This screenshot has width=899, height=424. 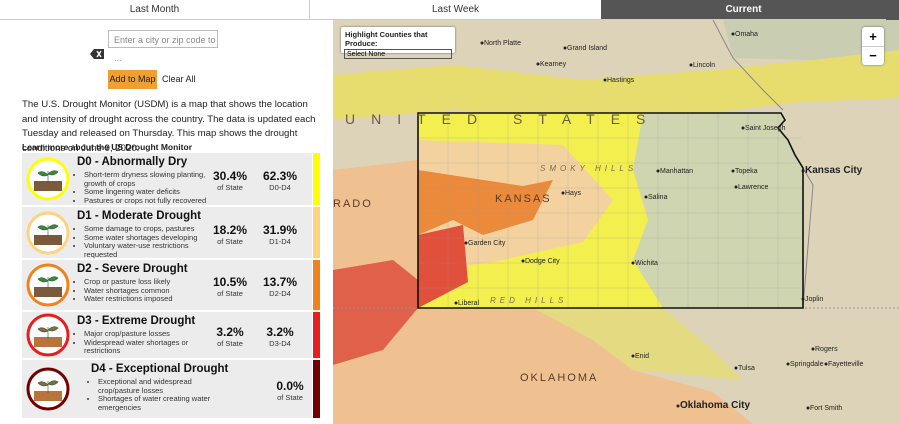 What do you see at coordinates (132, 79) in the screenshot?
I see `add-button: Add to Map` at bounding box center [132, 79].